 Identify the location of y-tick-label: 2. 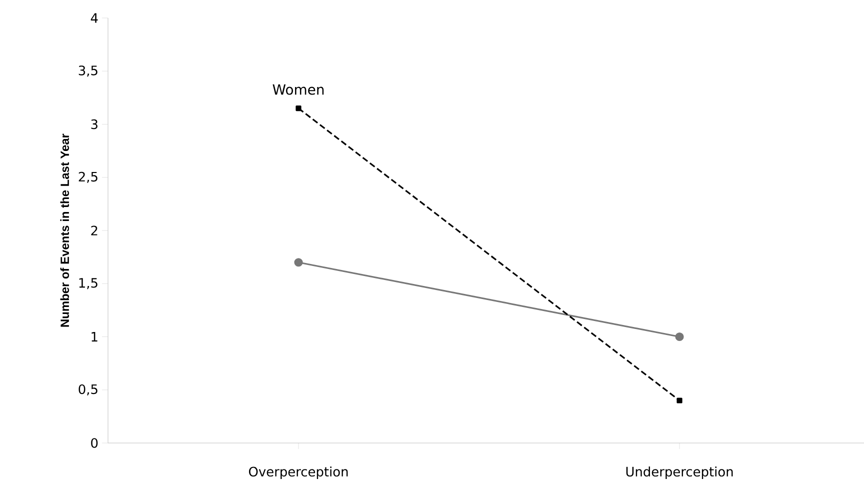
(94, 231).